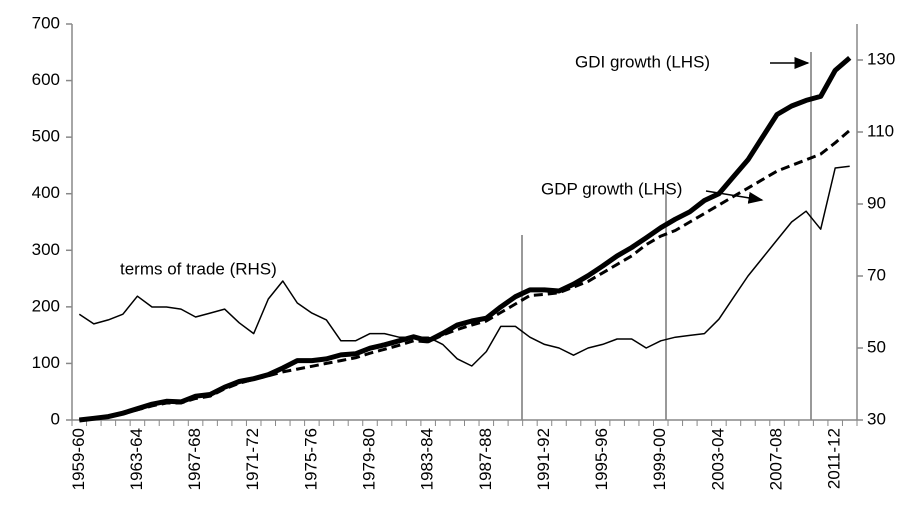 The height and width of the screenshot is (522, 918). Describe the element at coordinates (642, 61) in the screenshot. I see `annotation: GDI growth (LHS)` at that location.